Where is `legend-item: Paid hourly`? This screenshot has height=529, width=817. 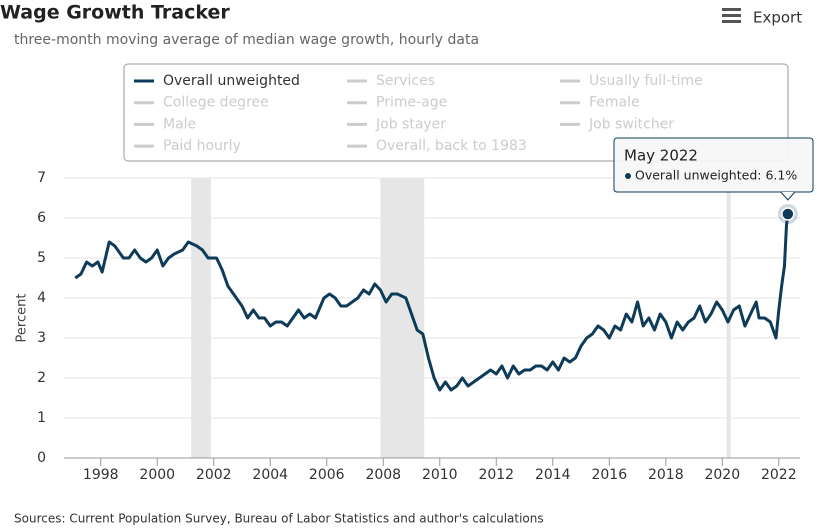 legend-item: Paid hourly is located at coordinates (187, 146).